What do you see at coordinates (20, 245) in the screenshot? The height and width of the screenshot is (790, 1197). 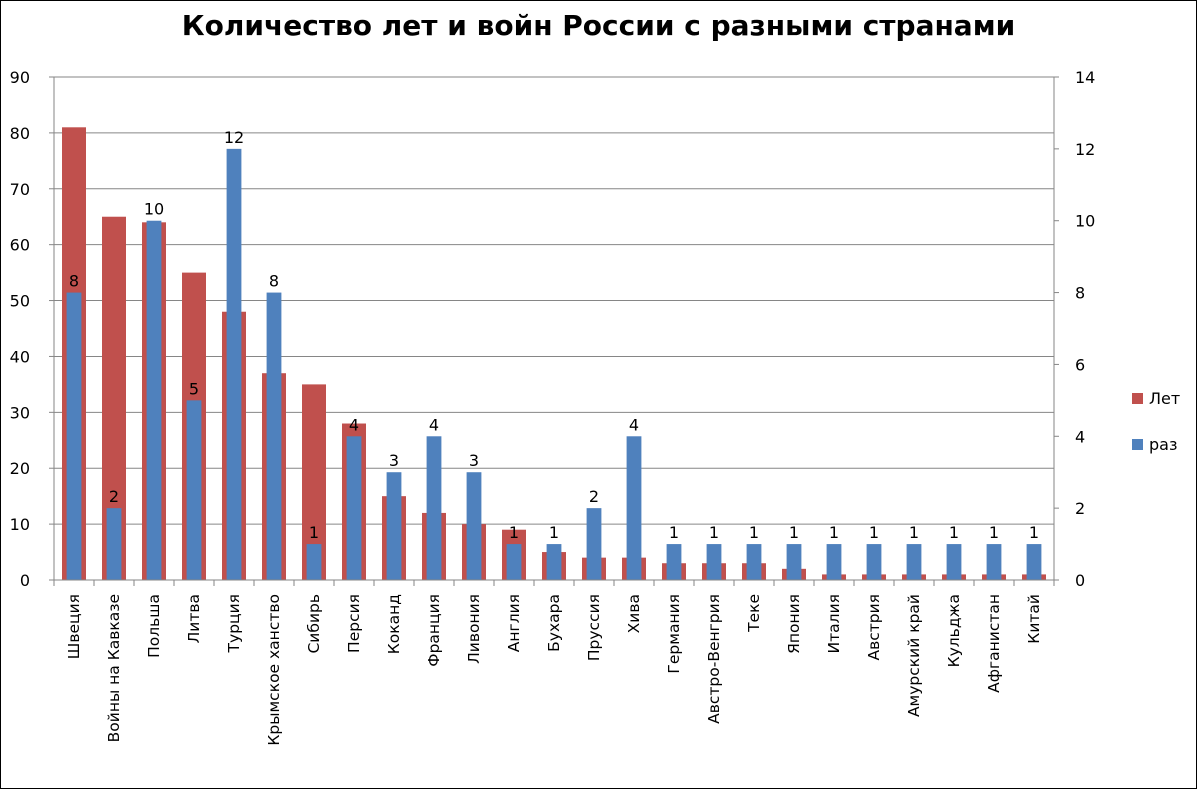 I see `y-left-tick-label: 60` at bounding box center [20, 245].